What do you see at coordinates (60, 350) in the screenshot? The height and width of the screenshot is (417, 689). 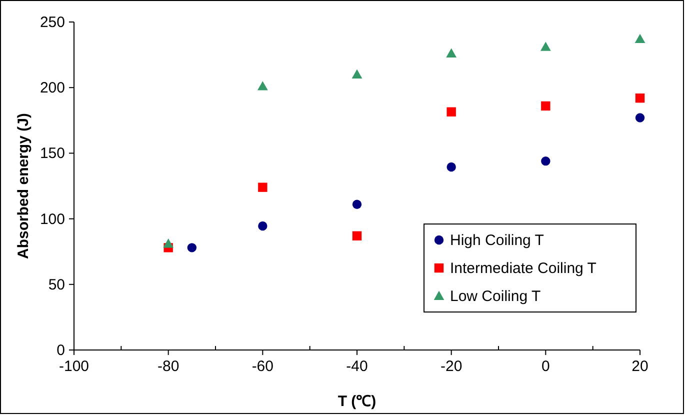 I see `y-tick-label: 0` at bounding box center [60, 350].